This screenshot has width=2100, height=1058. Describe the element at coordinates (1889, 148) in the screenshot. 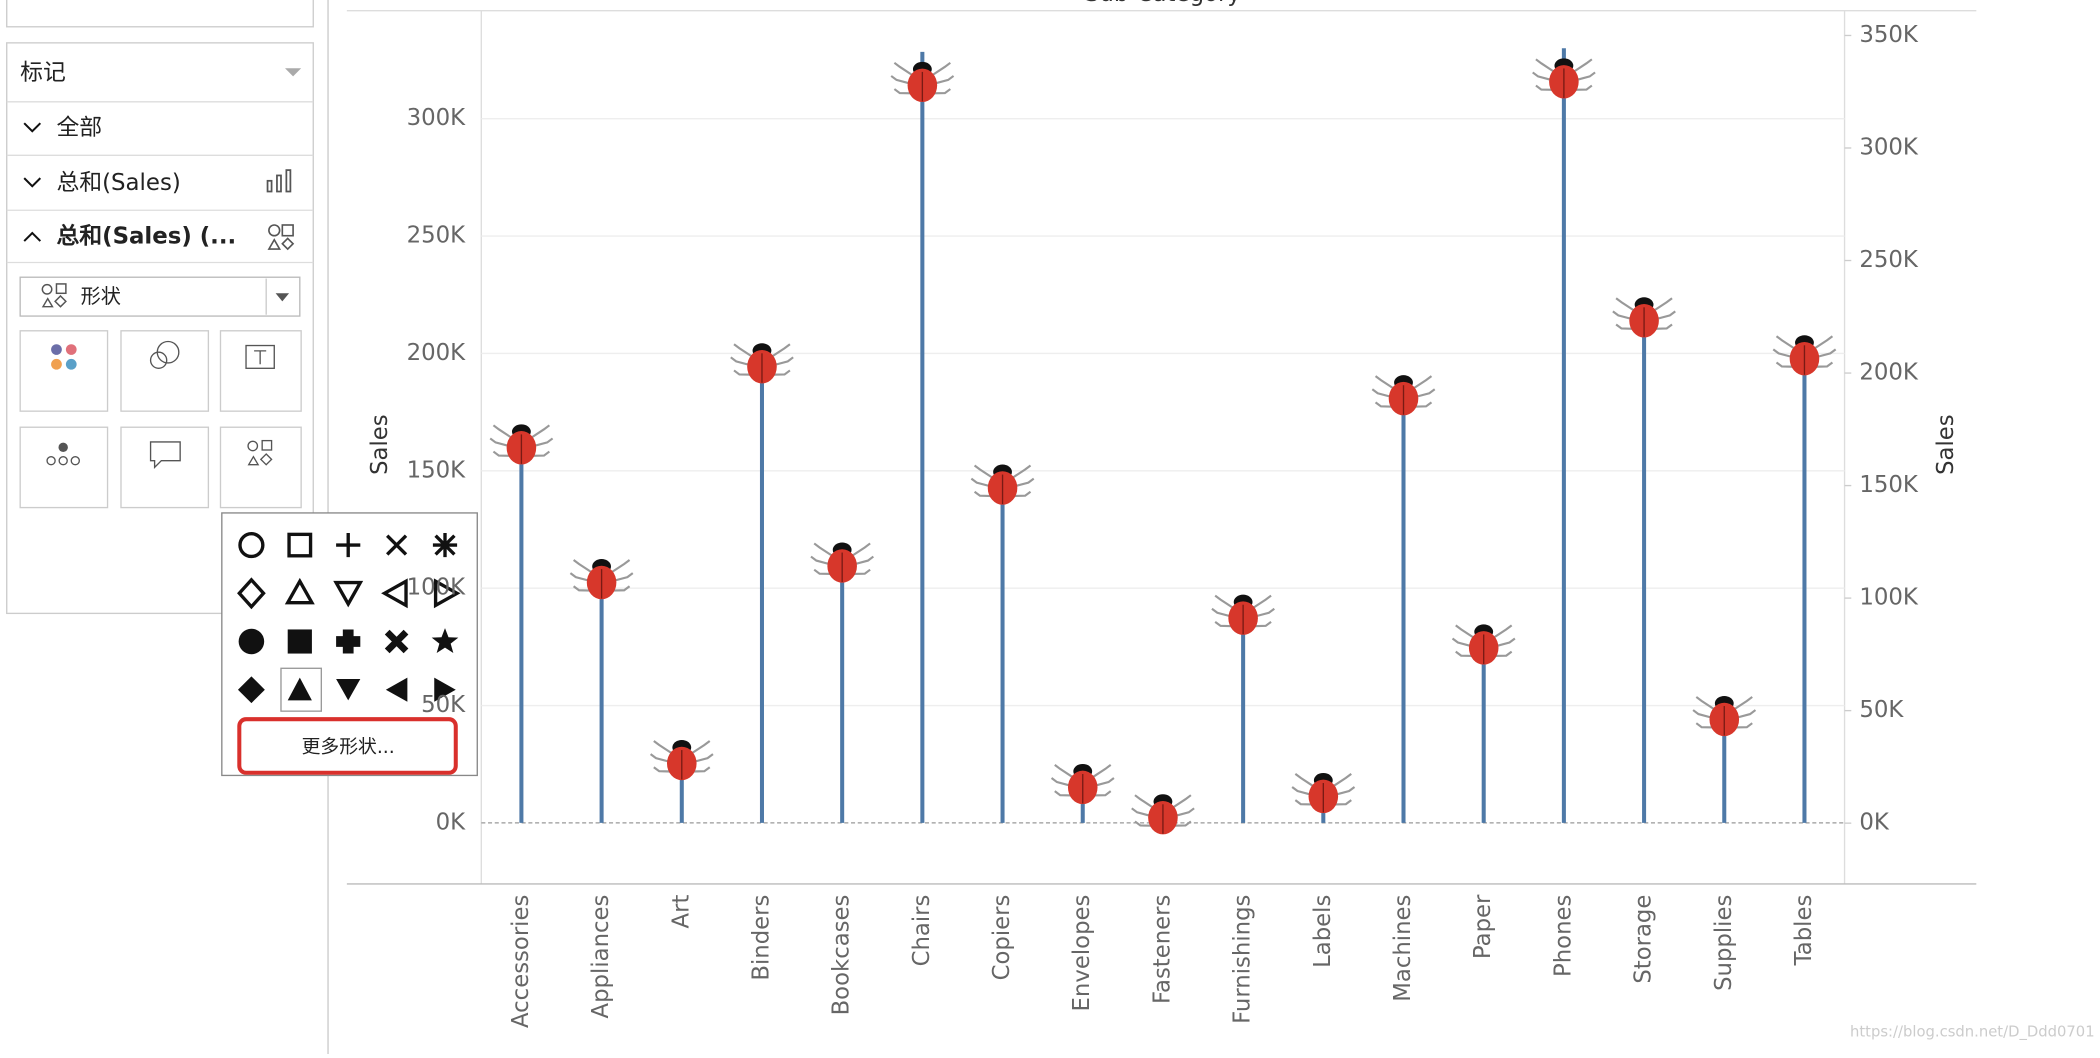

I see `y2-tick-label: 300K` at that location.